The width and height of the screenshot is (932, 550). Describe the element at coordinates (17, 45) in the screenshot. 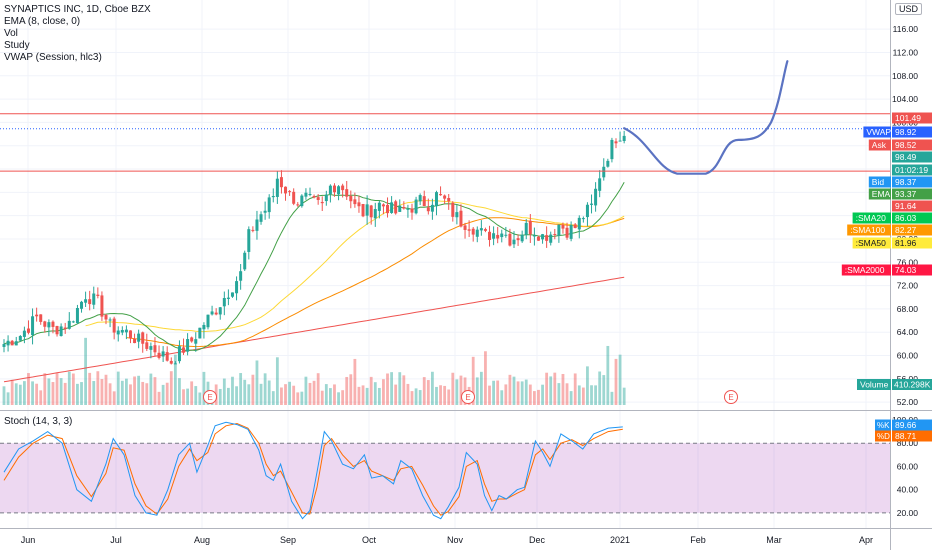

I see `indicator-study-label: Study` at that location.